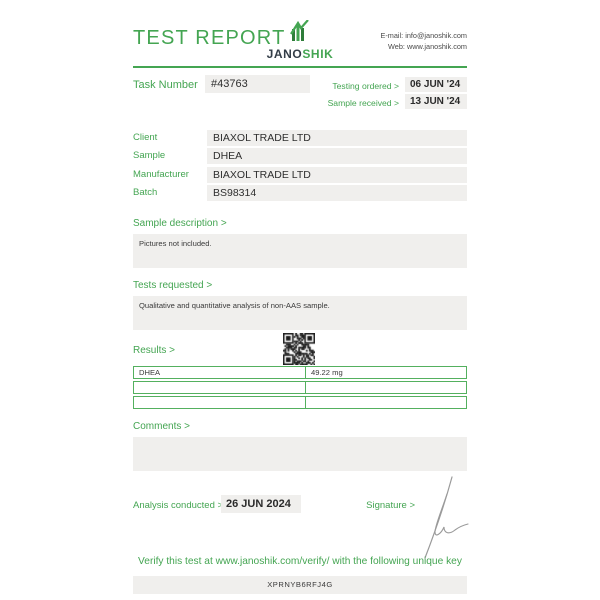 This screenshot has height=600, width=600. I want to click on table-row: DHEA 49.22 mg, so click(300, 372).